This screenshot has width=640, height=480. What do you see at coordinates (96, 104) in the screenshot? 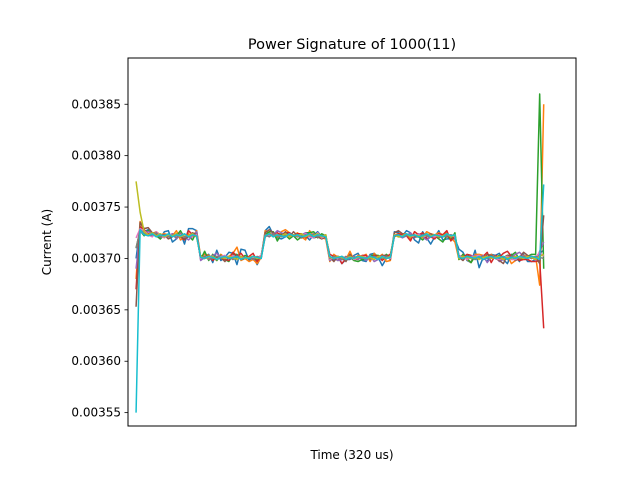
I see `y-tick-label: 0.00385` at bounding box center [96, 104].